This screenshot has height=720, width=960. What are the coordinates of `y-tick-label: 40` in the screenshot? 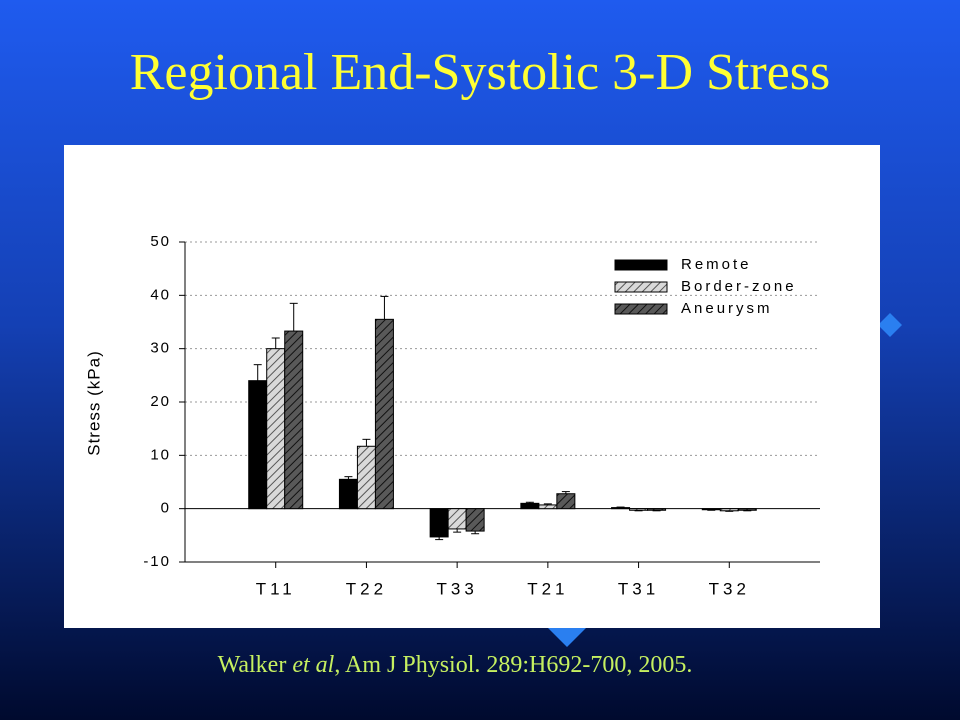 It's located at (160, 294).